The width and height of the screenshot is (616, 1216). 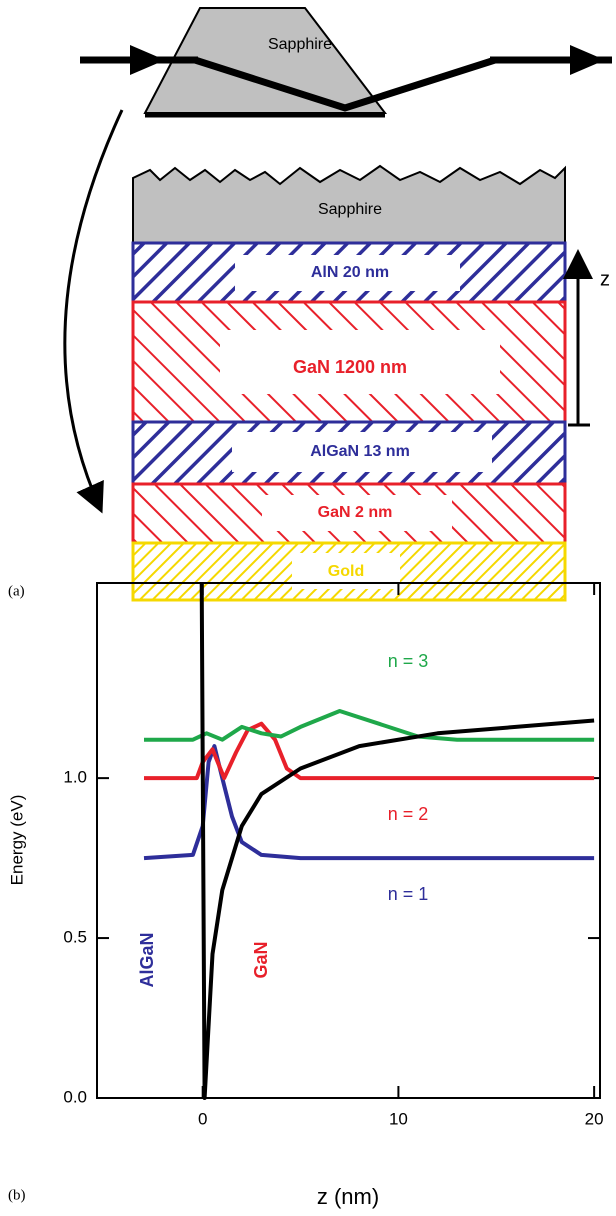 What do you see at coordinates (408, 661) in the screenshot?
I see `annotation: n = 3` at bounding box center [408, 661].